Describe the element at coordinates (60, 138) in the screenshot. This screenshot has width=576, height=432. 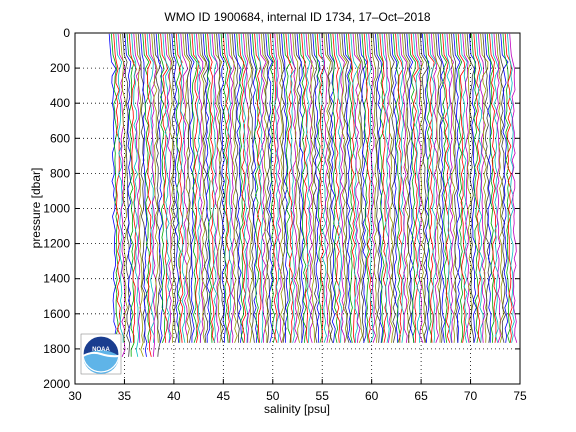
I see `y-tick-label: 600` at that location.